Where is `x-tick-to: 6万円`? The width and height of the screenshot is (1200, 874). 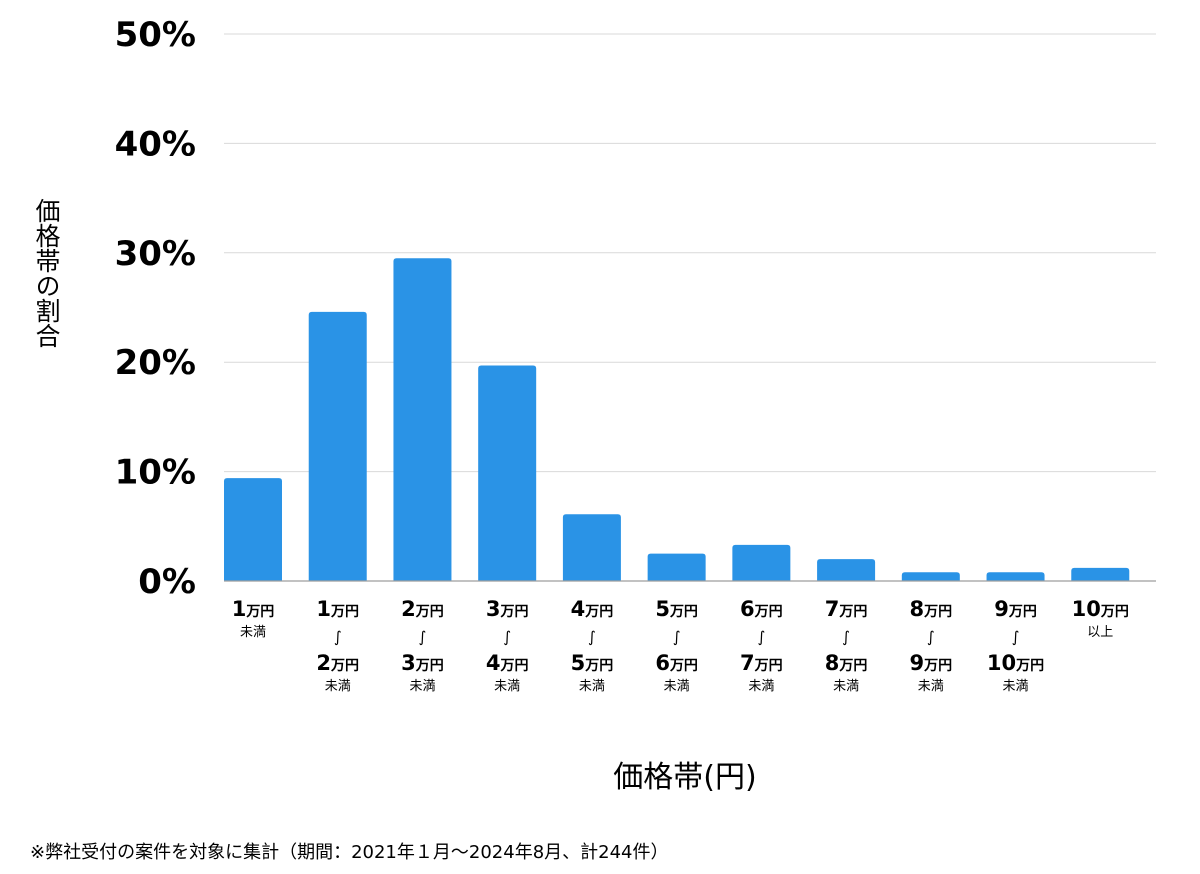 x-tick-to: 6万円 is located at coordinates (676, 663).